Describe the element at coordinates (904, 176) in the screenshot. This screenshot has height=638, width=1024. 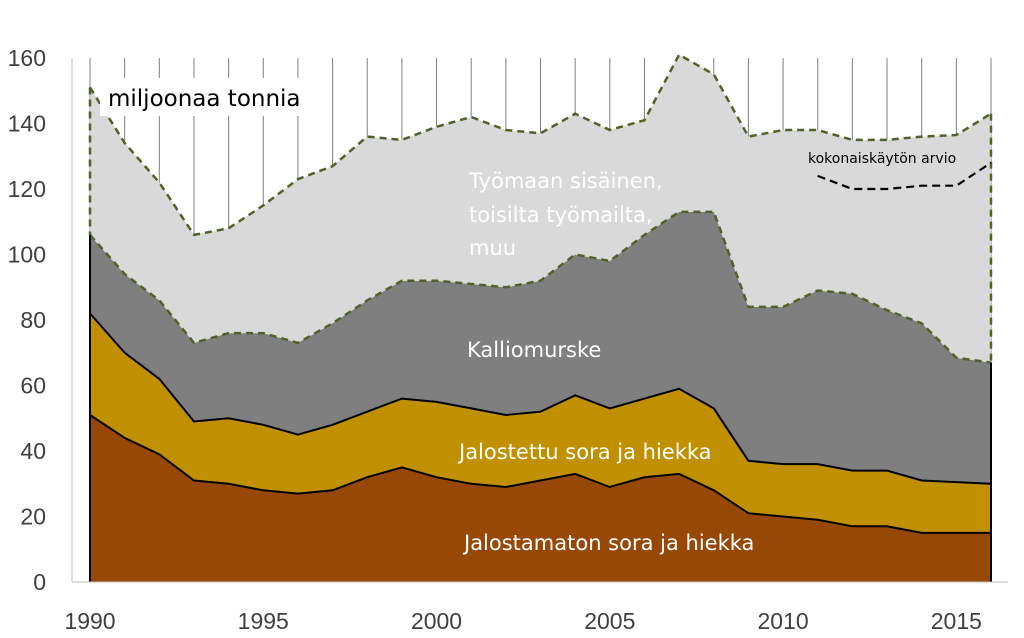
I see `estimate-line` at that location.